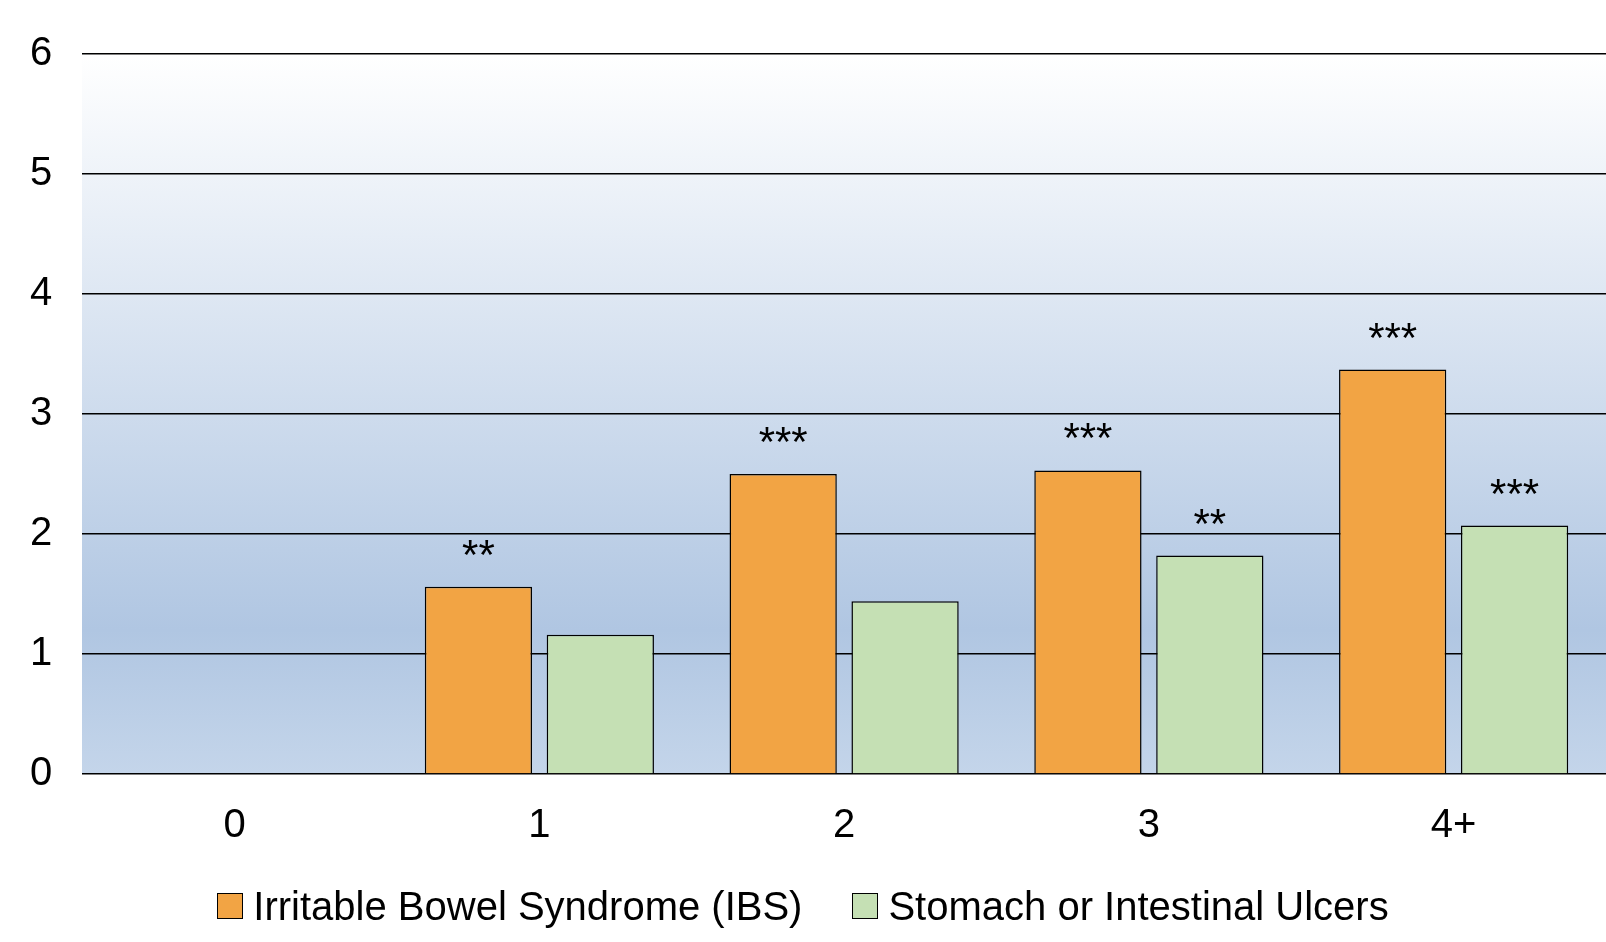 The width and height of the screenshot is (1606, 942). I want to click on x-tick-label: 2, so click(844, 823).